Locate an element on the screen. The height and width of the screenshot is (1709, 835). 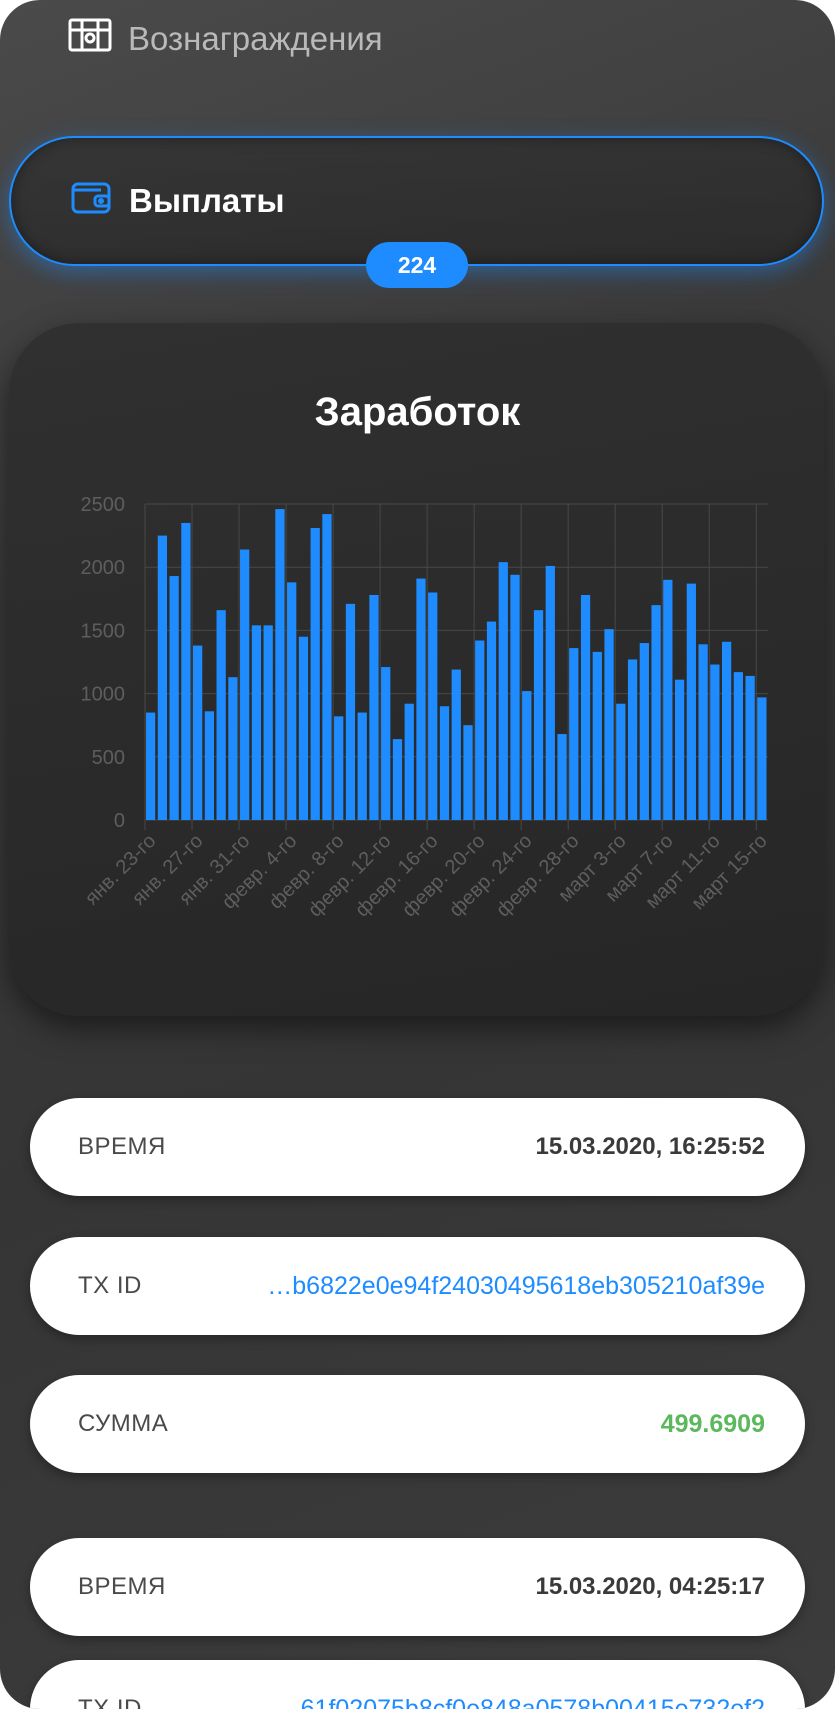
time-value: 15.03.2020, 04:25:17 is located at coordinates (650, 1586).